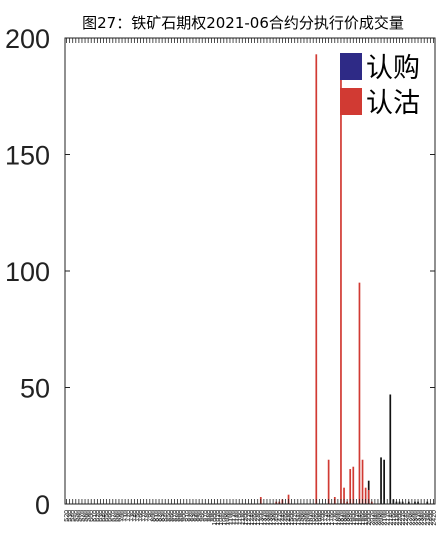 Image resolution: width=441 pixels, height=540 pixels. What do you see at coordinates (141, 516) in the screenshot?
I see `x-tick-label: 760` at bounding box center [141, 516].